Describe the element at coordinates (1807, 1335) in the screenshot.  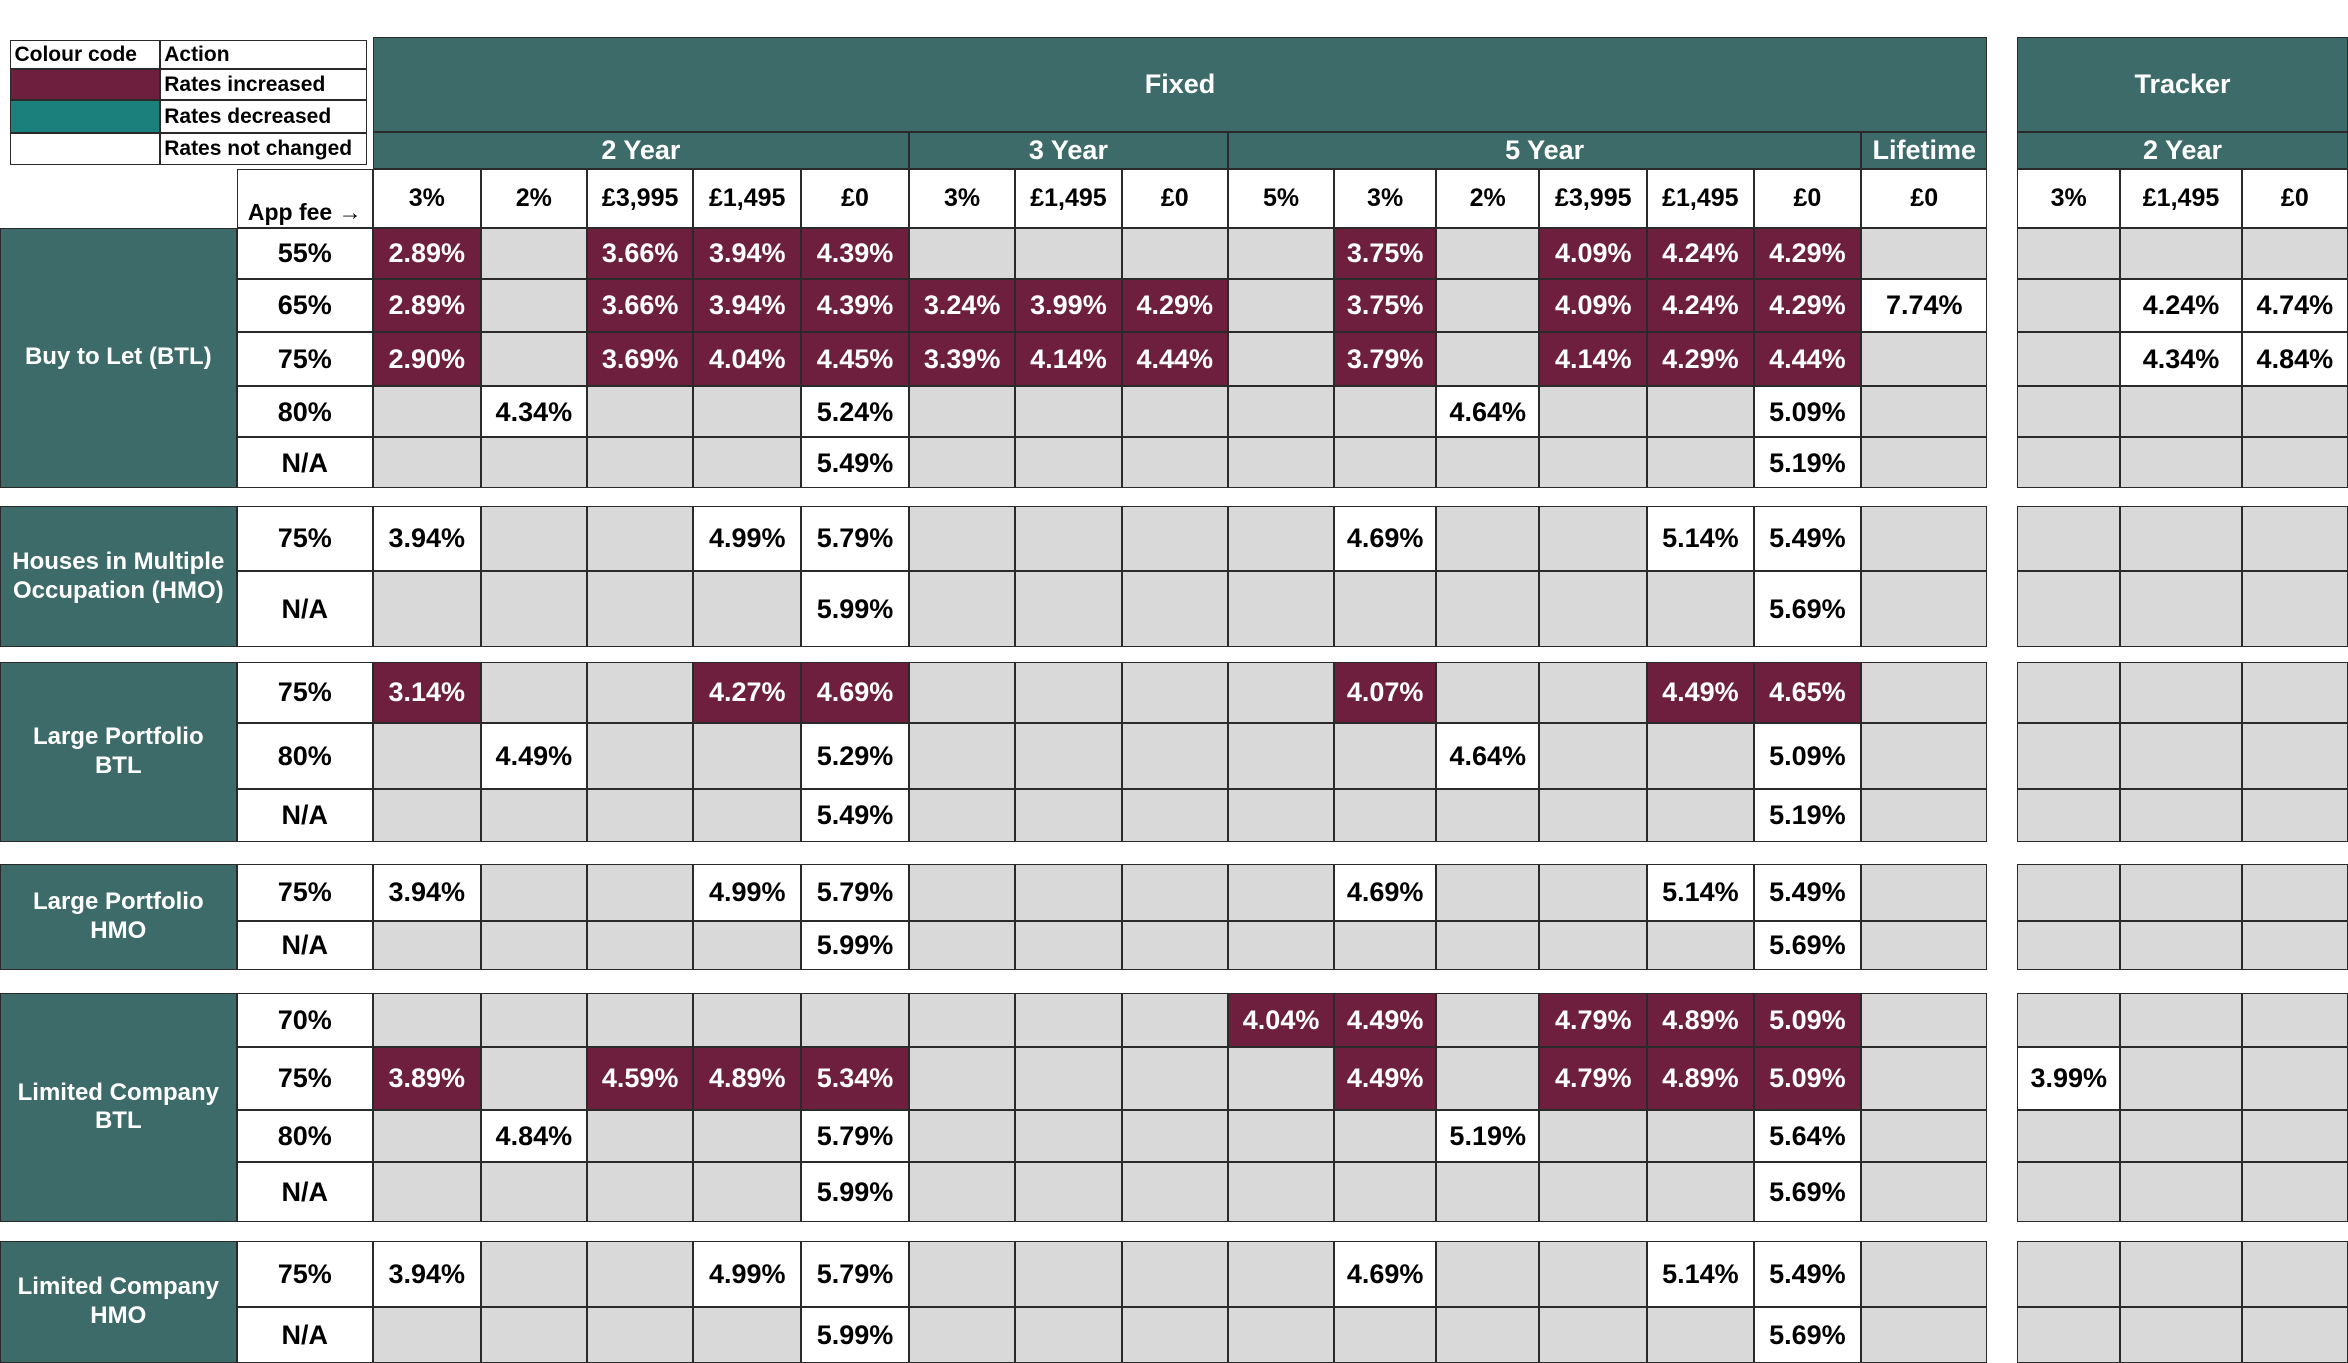
I see `rate-cell: 5.69%` at that location.